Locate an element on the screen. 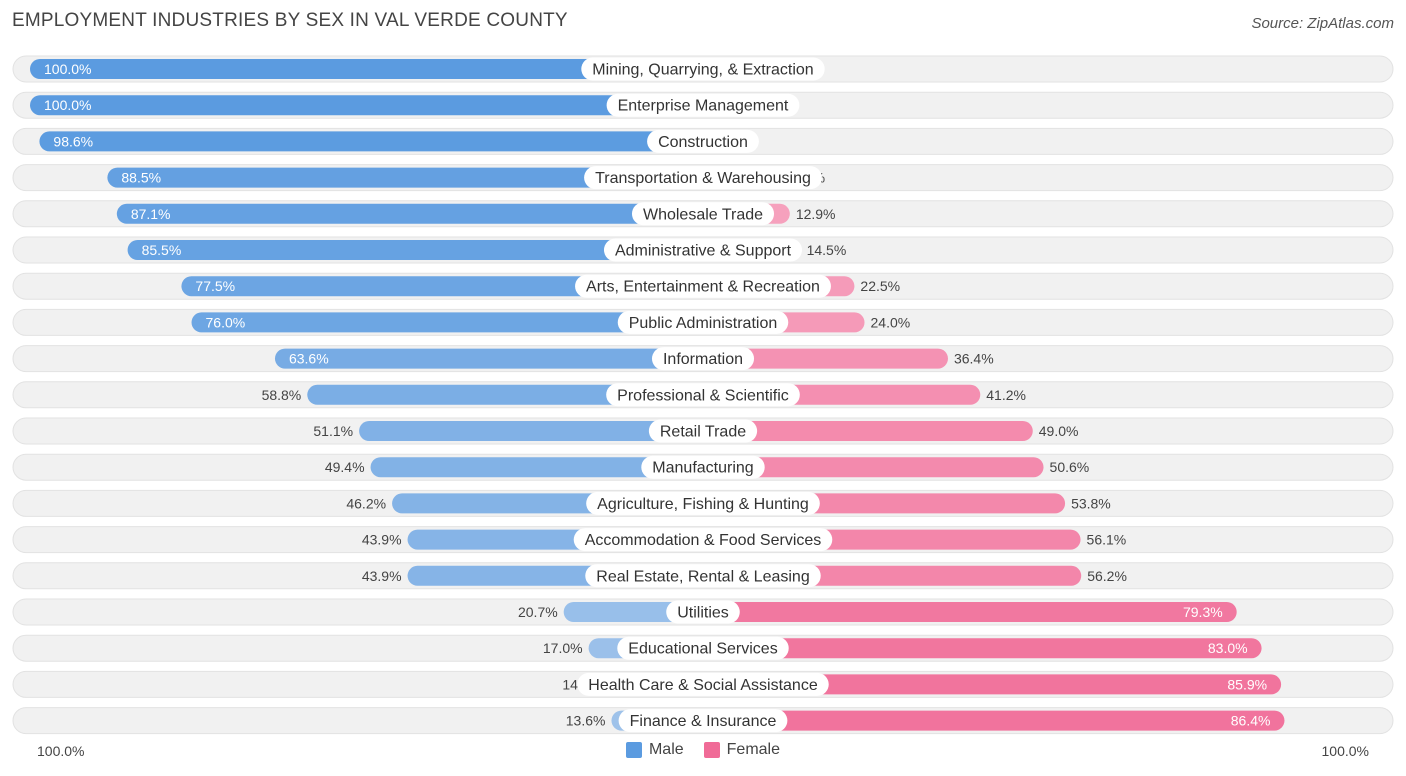  value-label-female: 24.0% is located at coordinates (891, 322).